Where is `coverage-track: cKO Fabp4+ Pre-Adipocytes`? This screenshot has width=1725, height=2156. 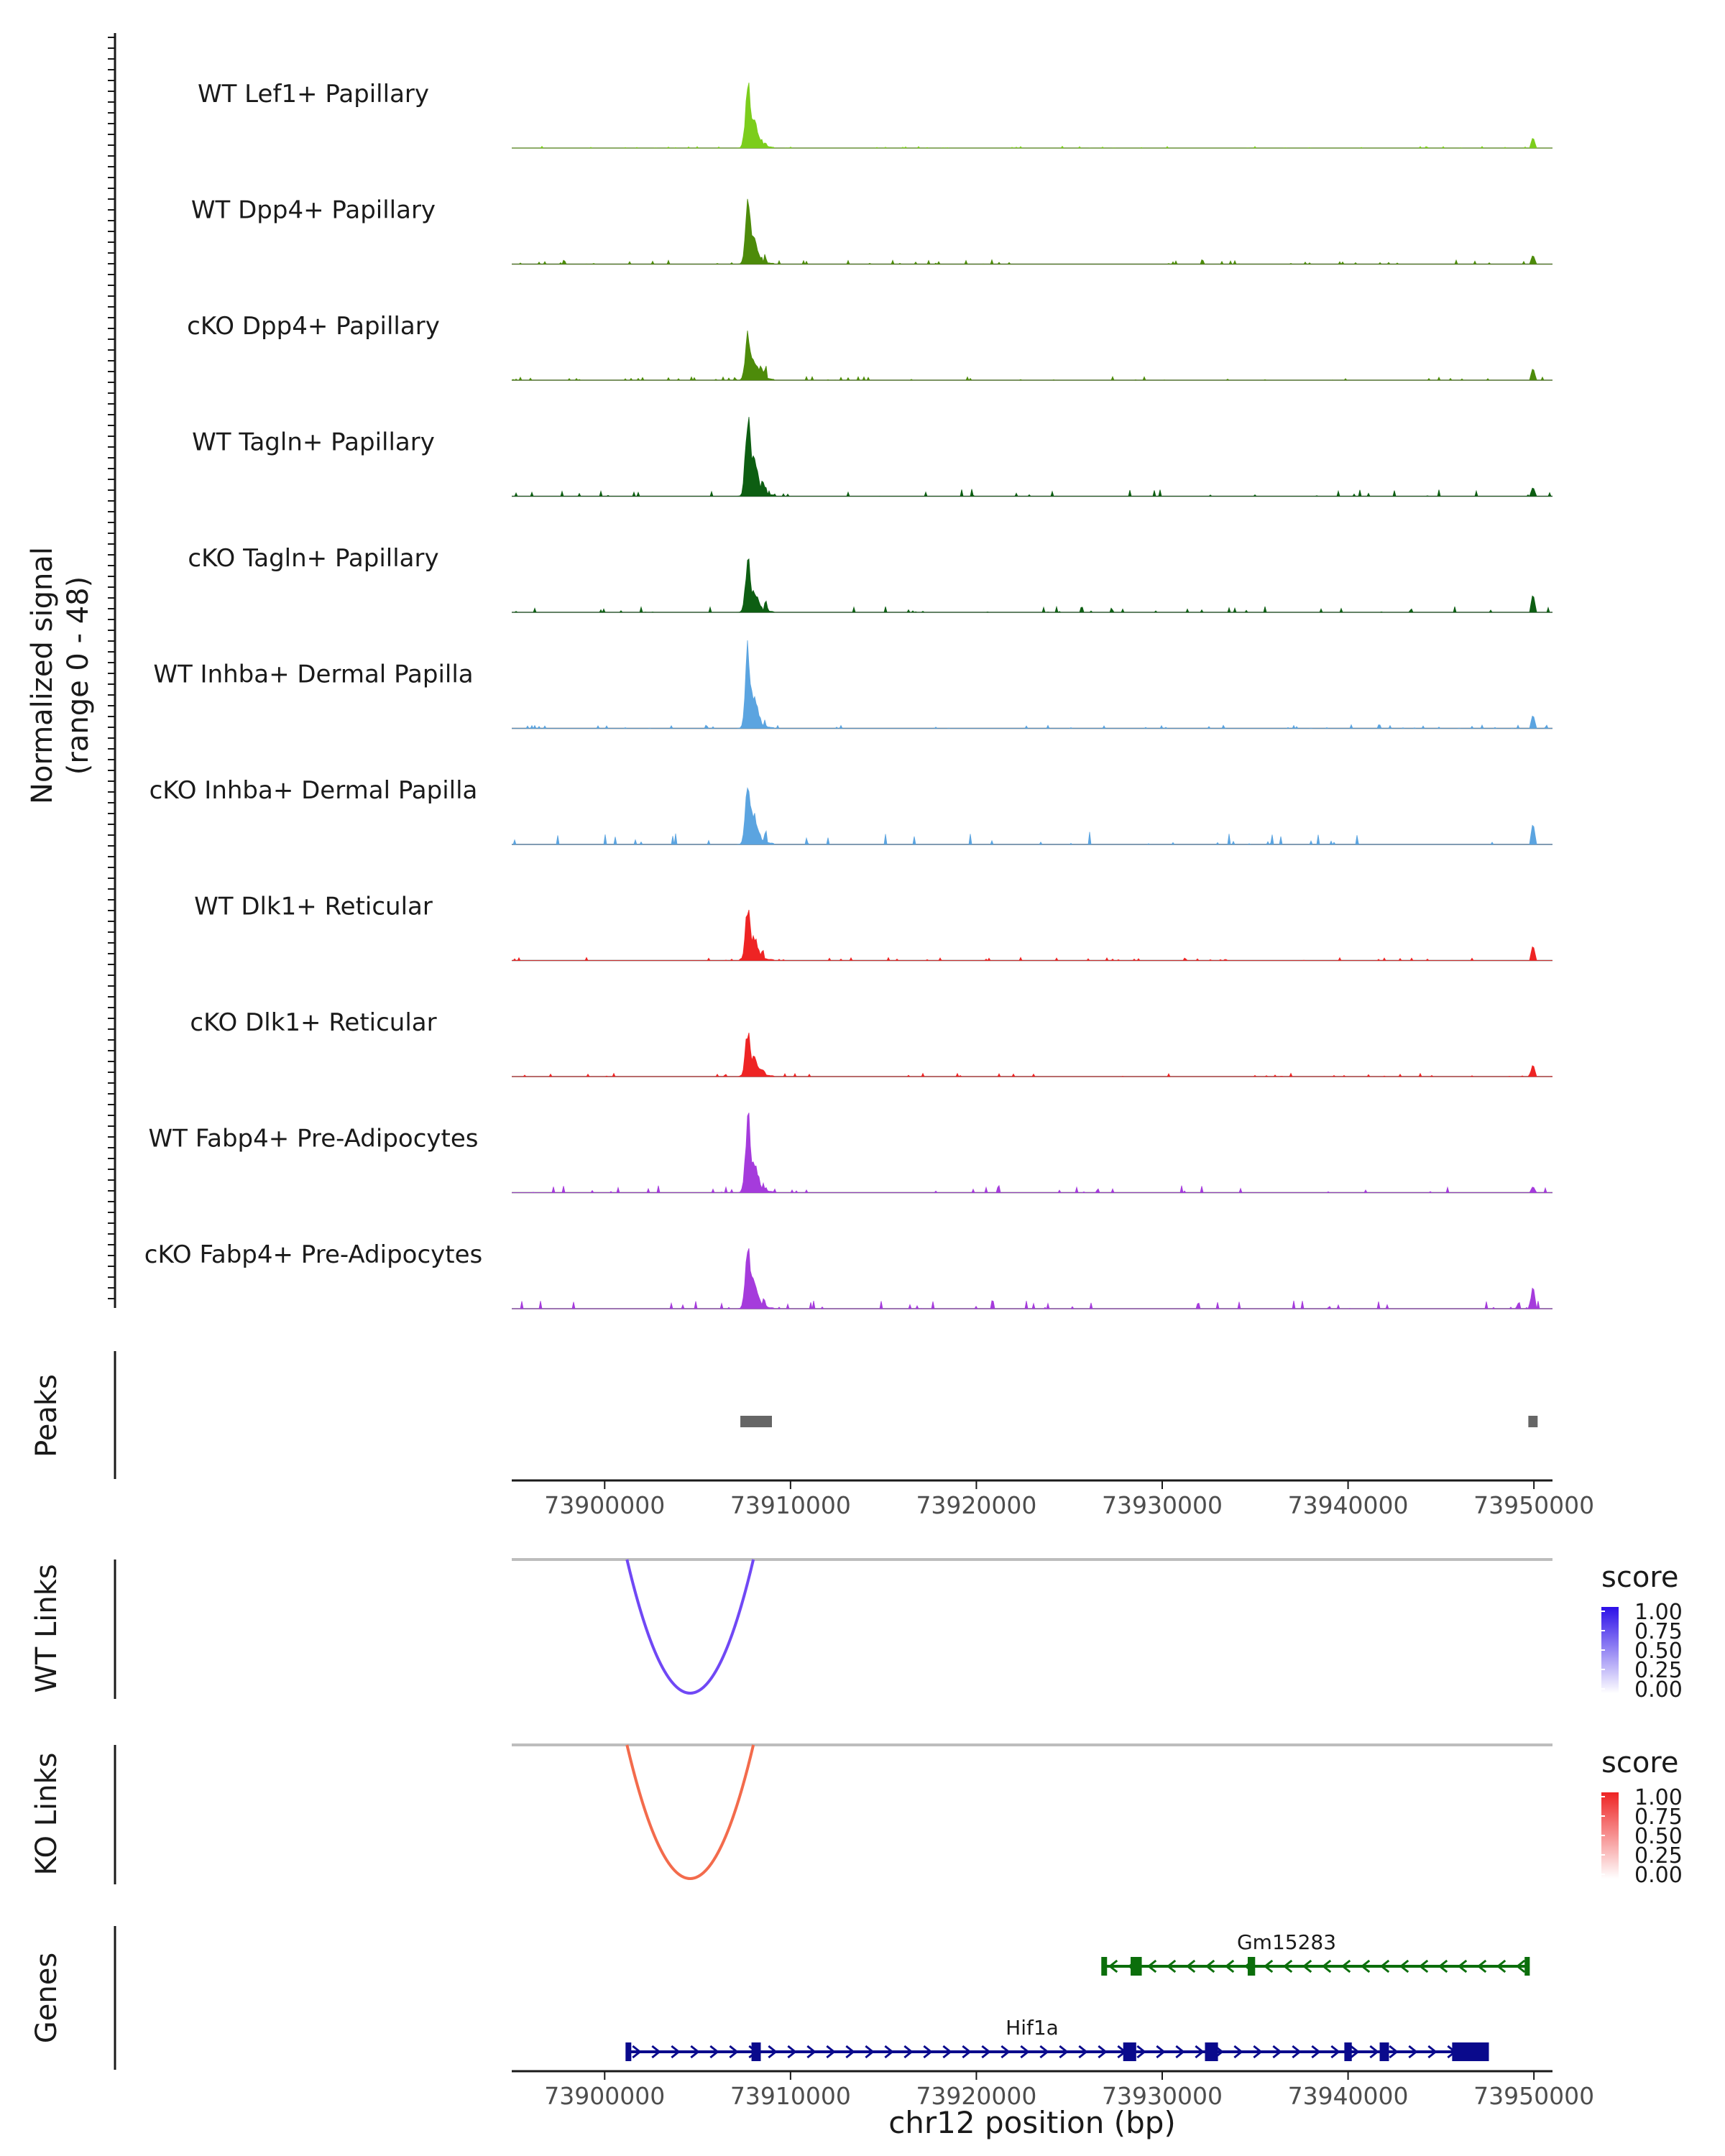 coverage-track: cKO Fabp4+ Pre-Adipocytes is located at coordinates (848, 1274).